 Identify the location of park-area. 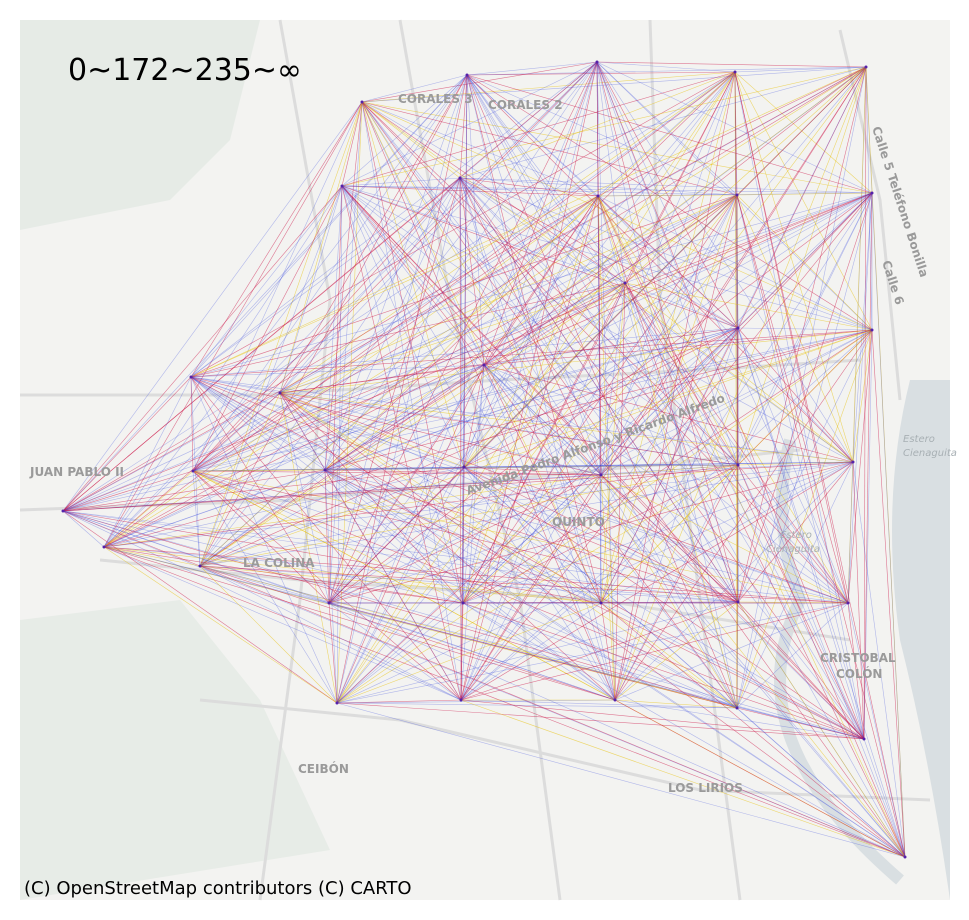
(140, 125).